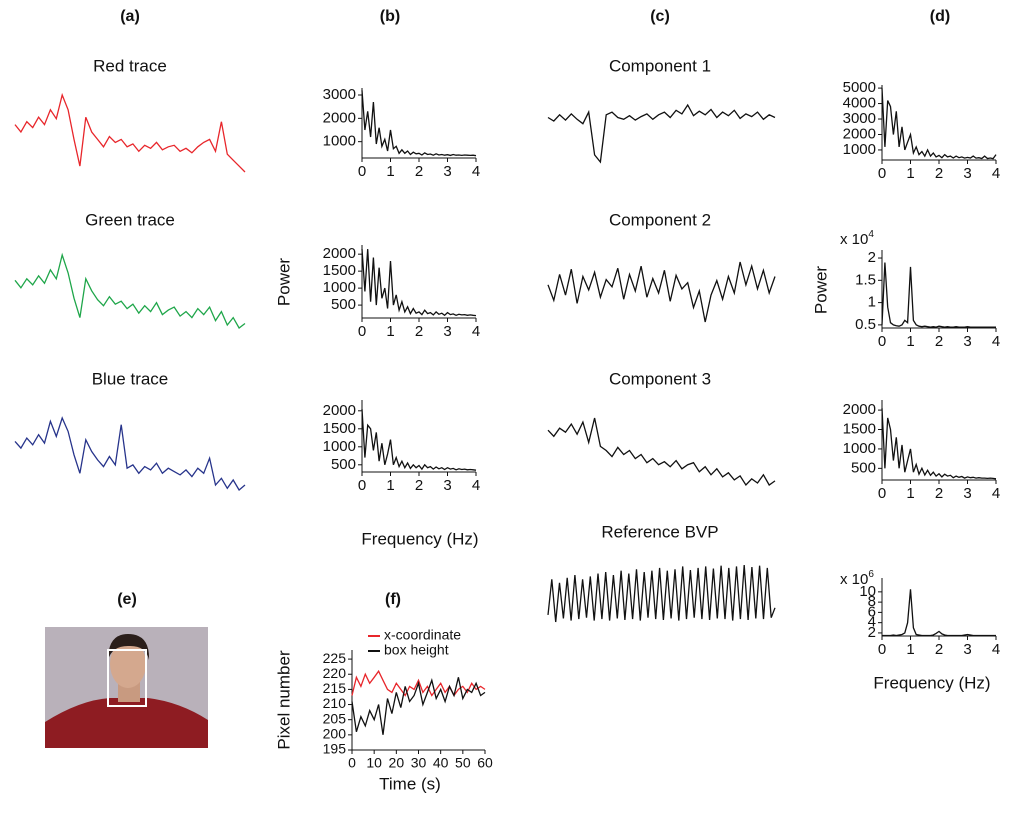 This screenshot has width=1009, height=819. Describe the element at coordinates (339, 428) in the screenshot. I see `y-tick-label: 1500` at that location.